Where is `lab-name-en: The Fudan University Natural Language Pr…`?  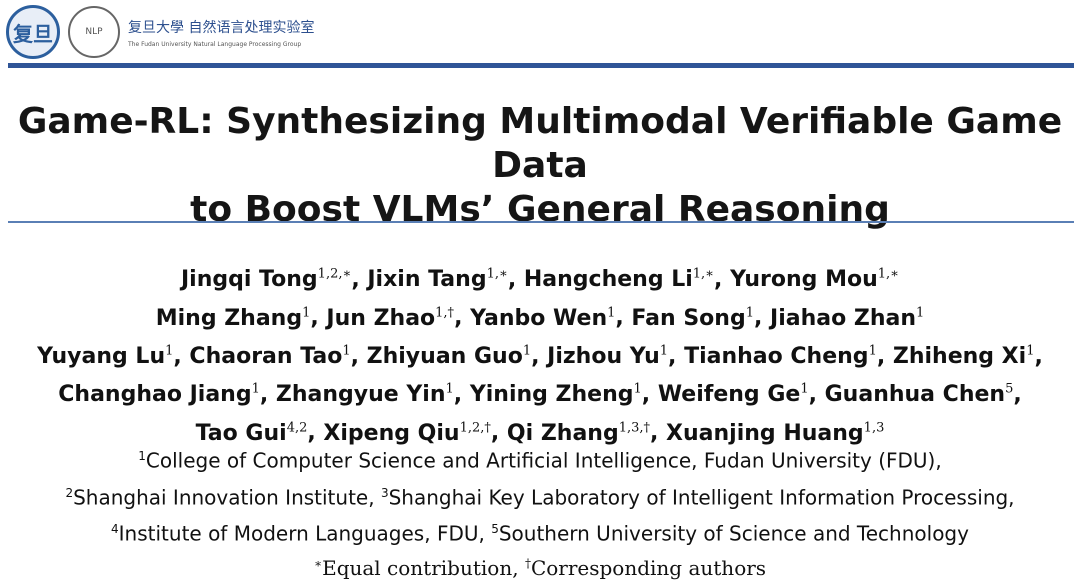 lab-name-en: The Fudan University Natural Language Pr… is located at coordinates (215, 44).